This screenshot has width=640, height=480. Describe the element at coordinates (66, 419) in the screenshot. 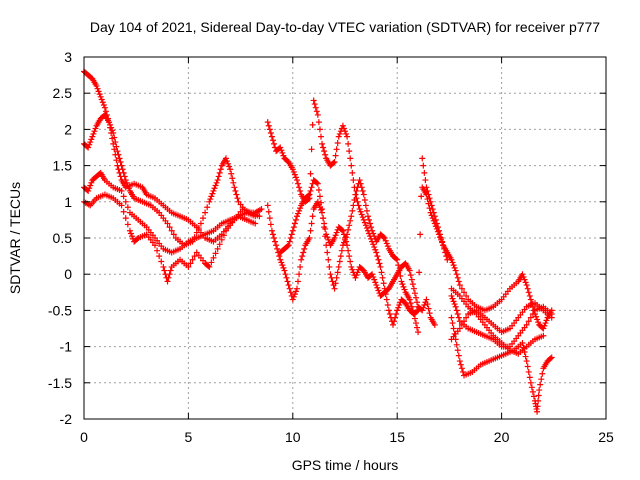

I see `y-tick-label: -2` at that location.